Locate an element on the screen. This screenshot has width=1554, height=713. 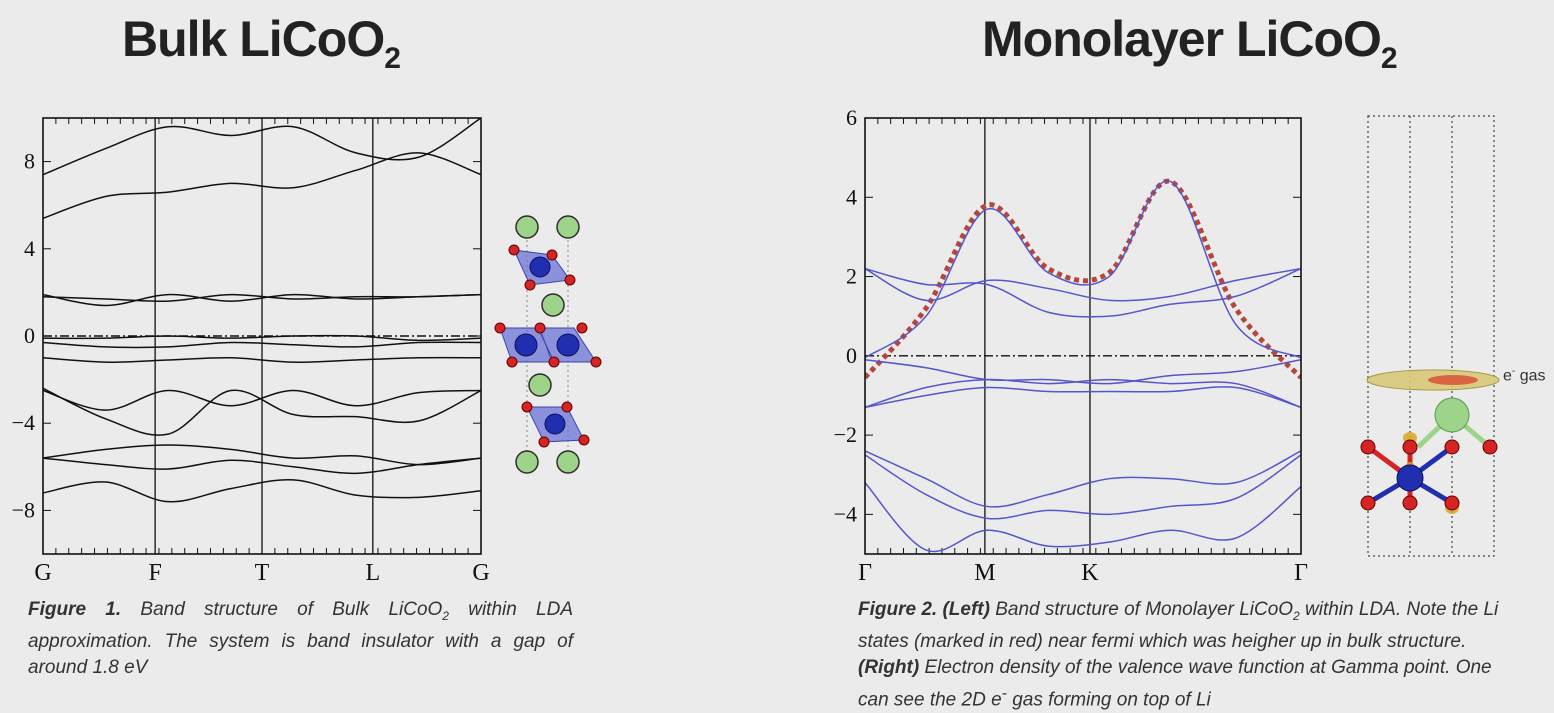
k-point-label: T is located at coordinates (262, 573).